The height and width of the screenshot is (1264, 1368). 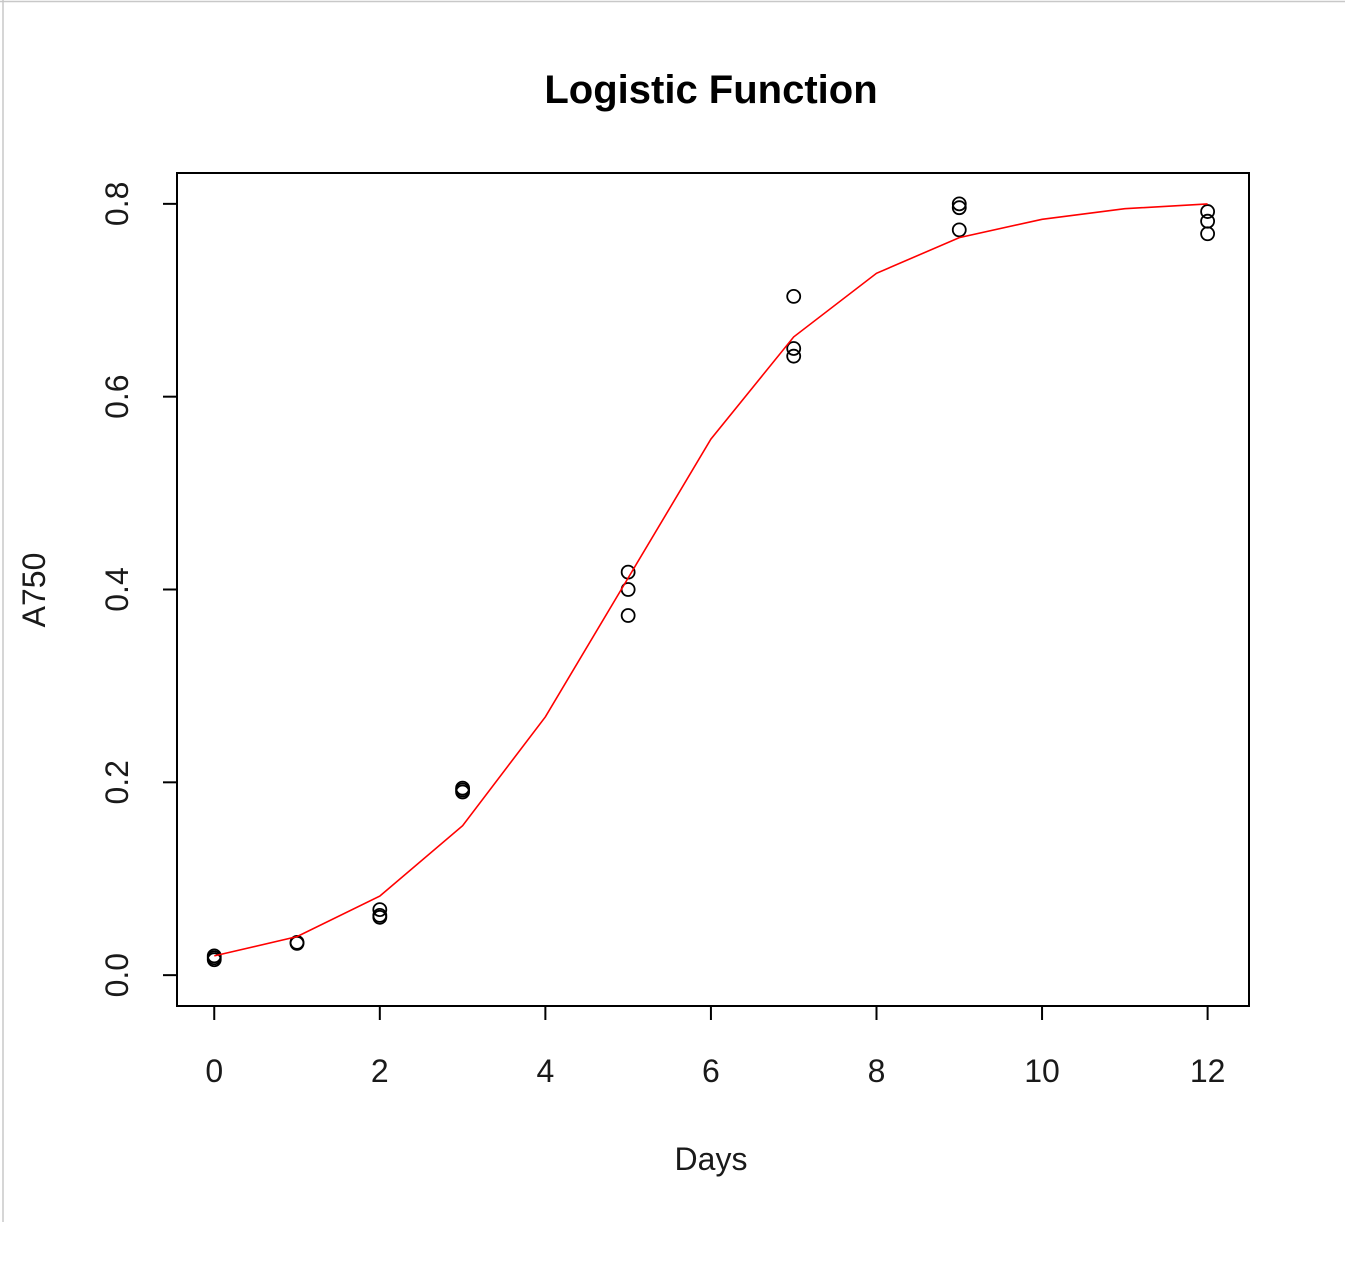 What do you see at coordinates (1042, 1071) in the screenshot?
I see `x-tick-label: 10` at bounding box center [1042, 1071].